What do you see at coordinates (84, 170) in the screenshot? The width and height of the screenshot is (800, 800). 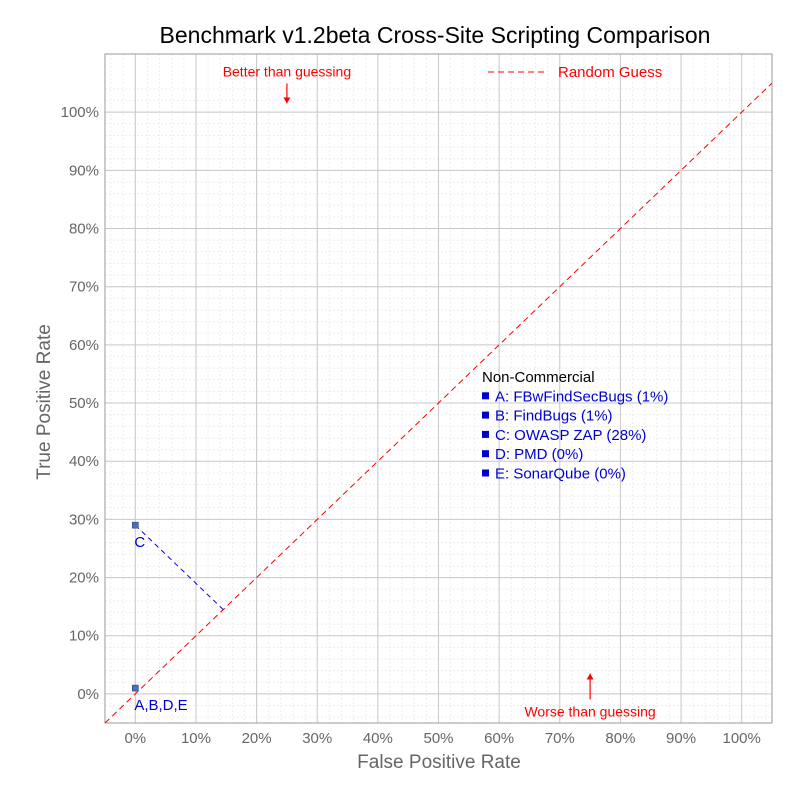 I see `y-tick-label: 90%` at bounding box center [84, 170].